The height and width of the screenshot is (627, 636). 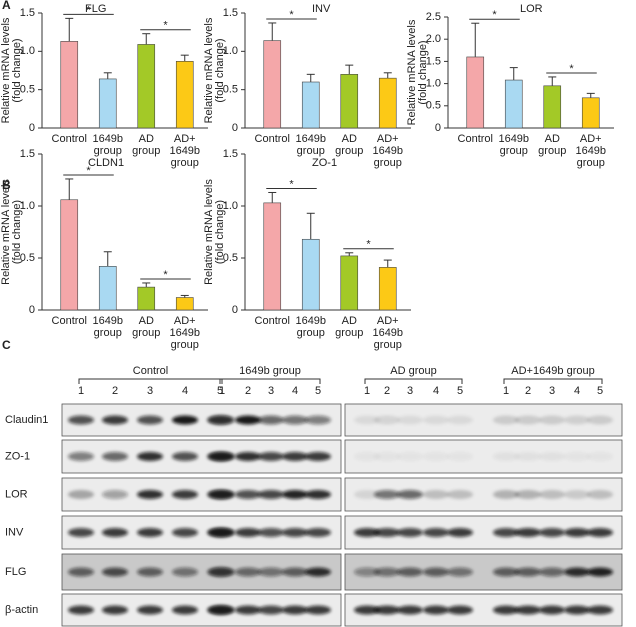 What do you see at coordinates (552, 371) in the screenshot?
I see `blot-group-label: AD+1649b group` at bounding box center [552, 371].